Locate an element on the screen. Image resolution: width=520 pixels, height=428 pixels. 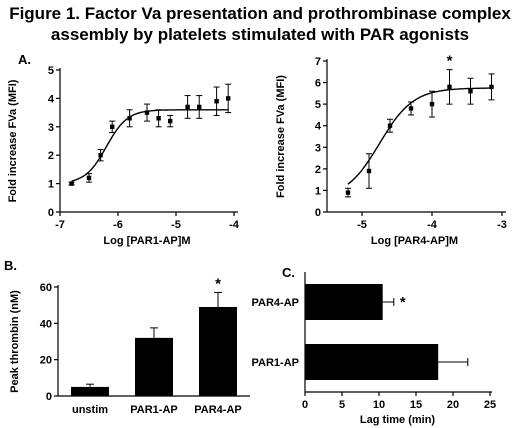
x-tick-label-c: 0 is located at coordinates (305, 405).